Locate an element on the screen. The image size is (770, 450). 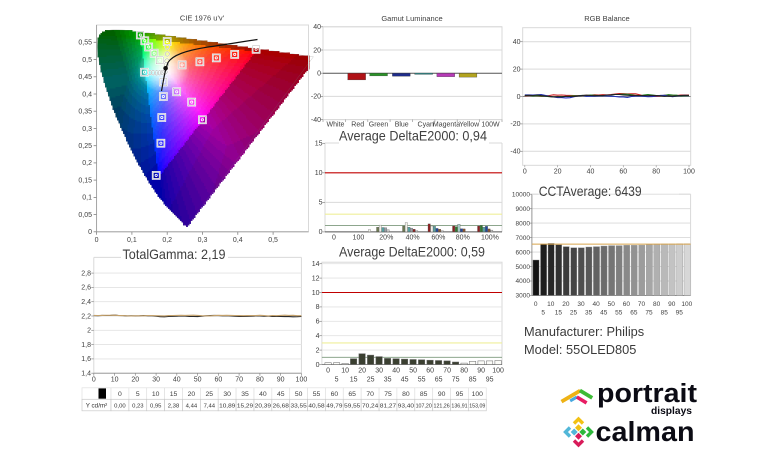
svg-text: 0,35 is located at coordinates (85, 112).